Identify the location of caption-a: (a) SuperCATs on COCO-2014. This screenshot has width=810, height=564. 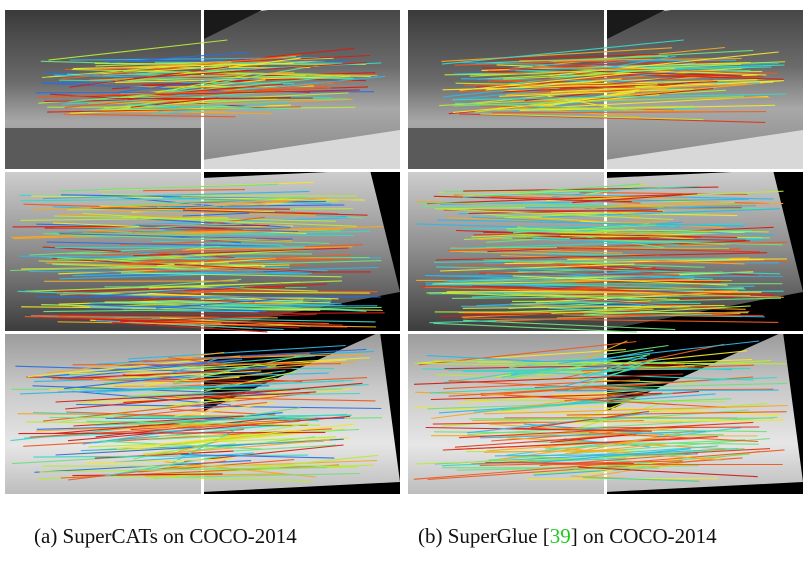
(165, 536).